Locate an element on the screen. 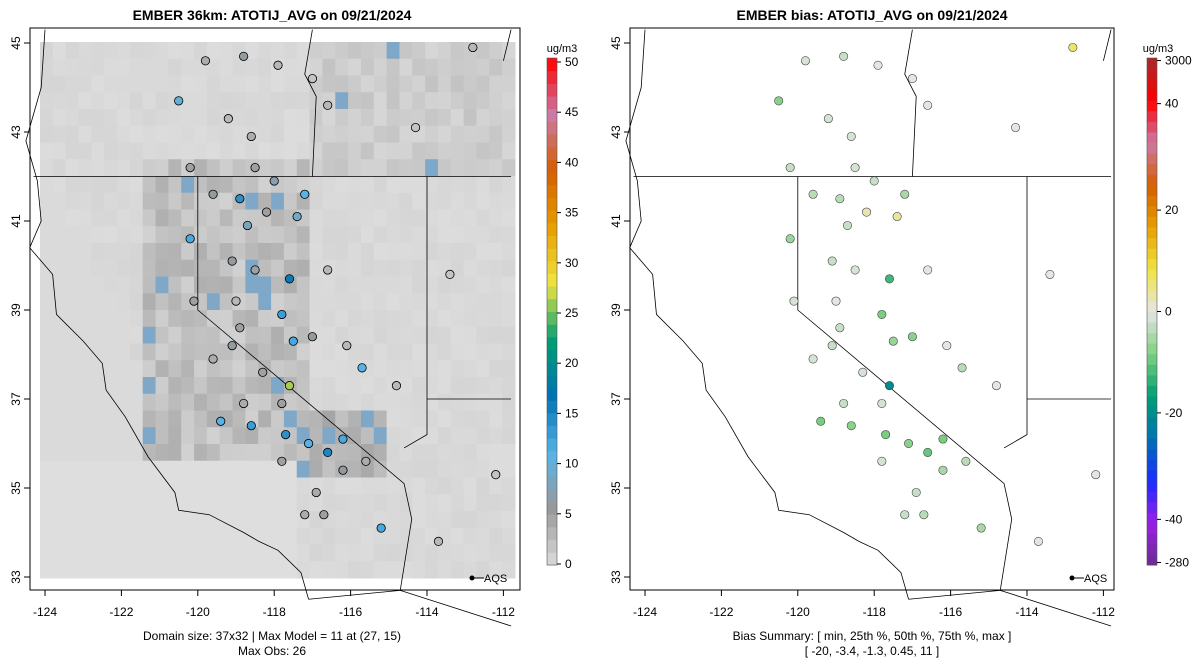 Image resolution: width=1200 pixels, height=672 pixels. colorbar-tick-label: 40 is located at coordinates (1172, 104).